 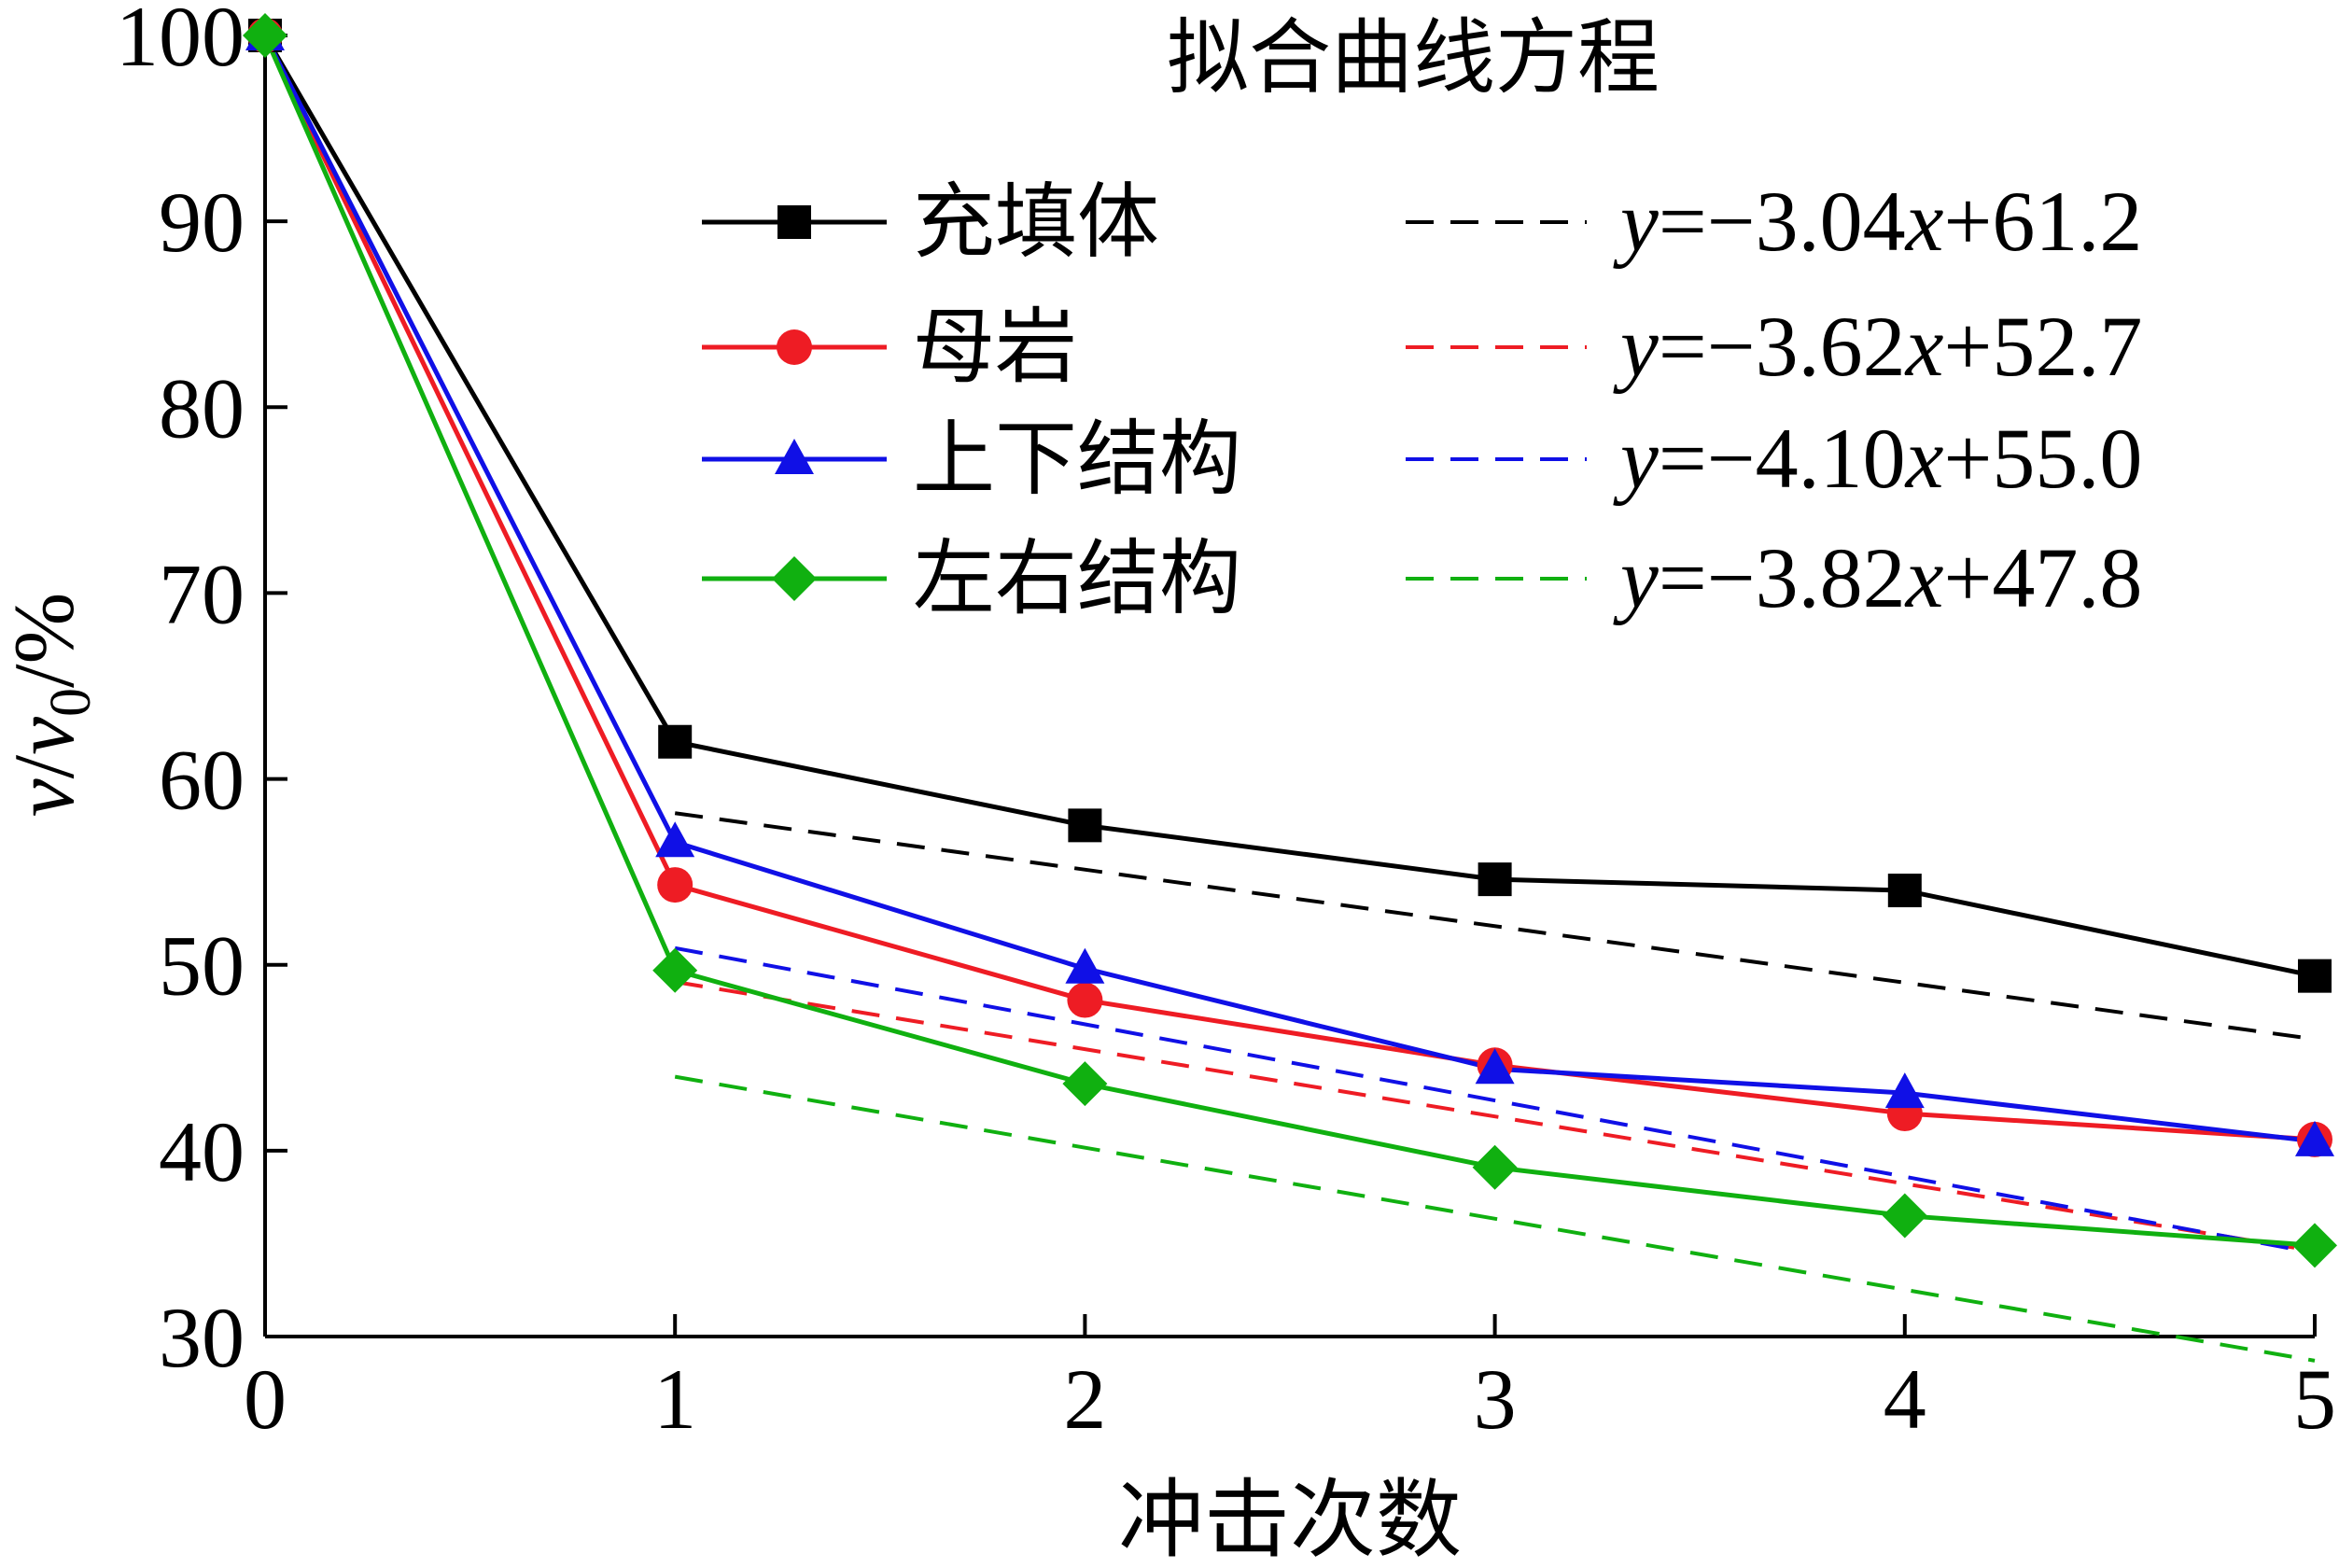 What do you see at coordinates (46, 797) in the screenshot?
I see `y-axis-title-v: v` at bounding box center [46, 797].